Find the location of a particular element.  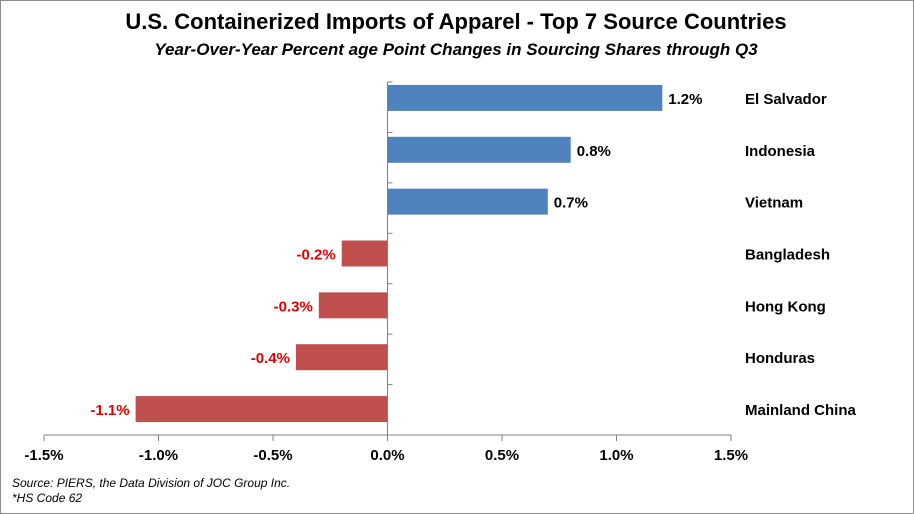

data-label: 1.2% is located at coordinates (685, 99).